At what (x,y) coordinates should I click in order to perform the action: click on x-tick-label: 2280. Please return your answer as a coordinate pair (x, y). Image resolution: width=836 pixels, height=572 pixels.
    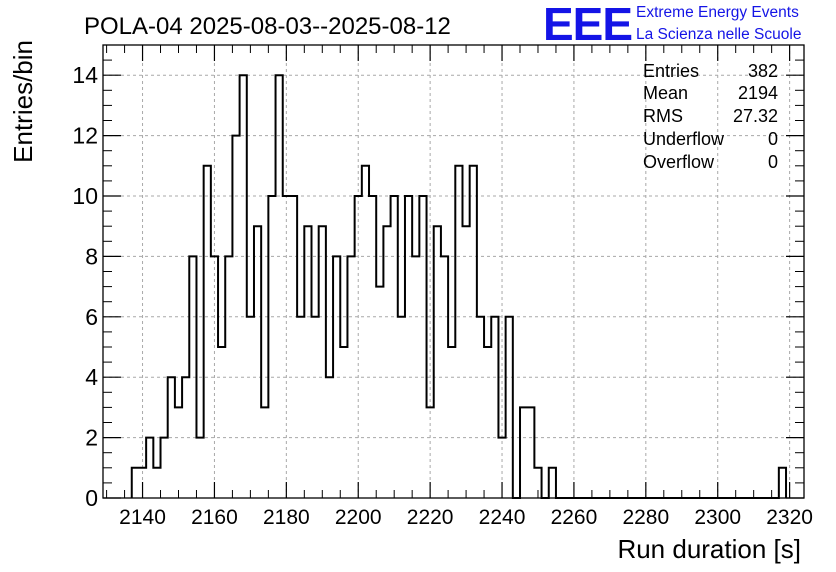
    Looking at the image, I should click on (645, 517).